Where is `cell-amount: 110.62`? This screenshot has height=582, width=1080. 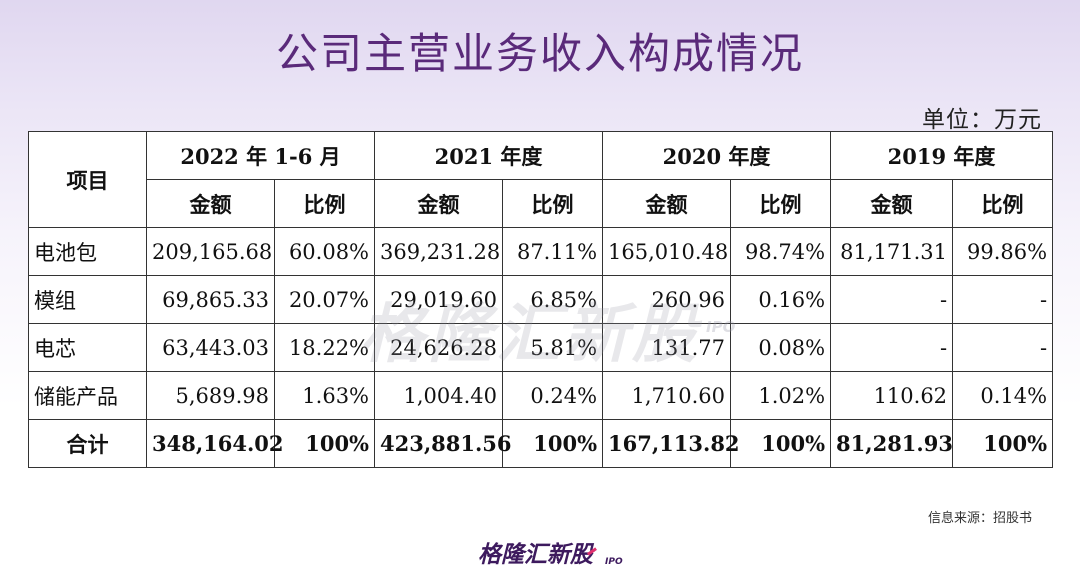 cell-amount: 110.62 is located at coordinates (892, 395).